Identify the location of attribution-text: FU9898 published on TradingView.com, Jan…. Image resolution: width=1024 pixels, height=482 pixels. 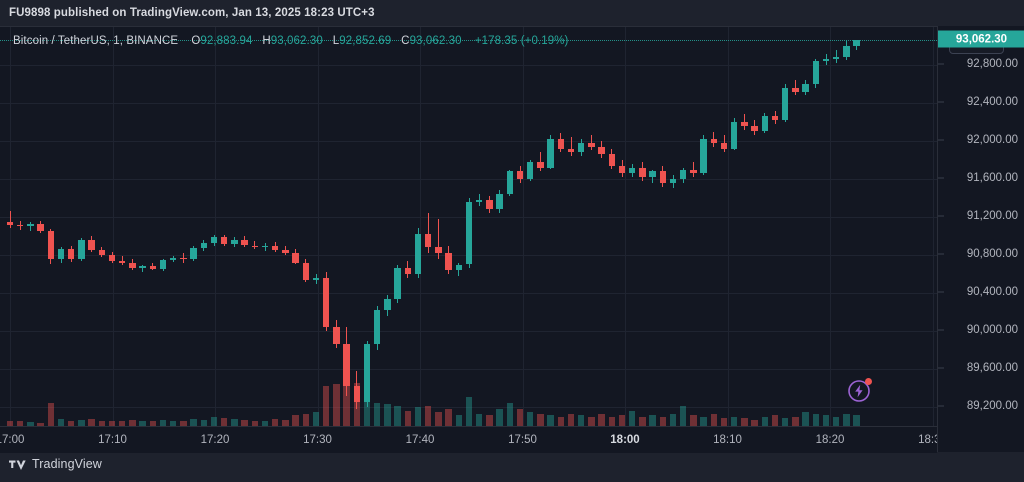
(192, 13).